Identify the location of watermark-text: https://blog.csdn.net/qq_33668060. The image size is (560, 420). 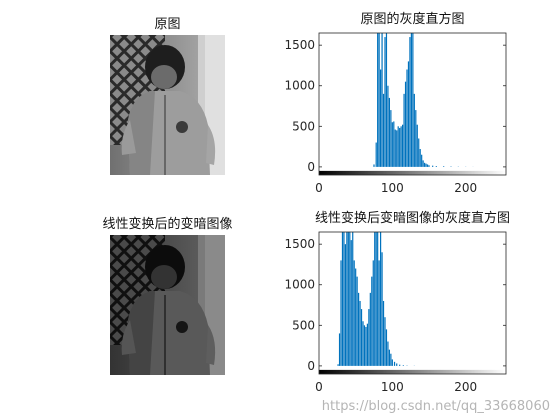
(435, 406).